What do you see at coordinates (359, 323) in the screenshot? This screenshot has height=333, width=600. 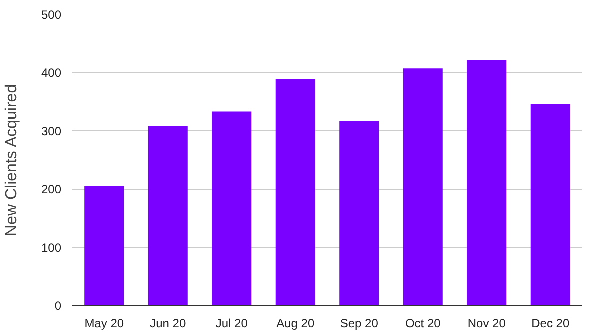 I see `x-tick-label: Sep 20` at bounding box center [359, 323].